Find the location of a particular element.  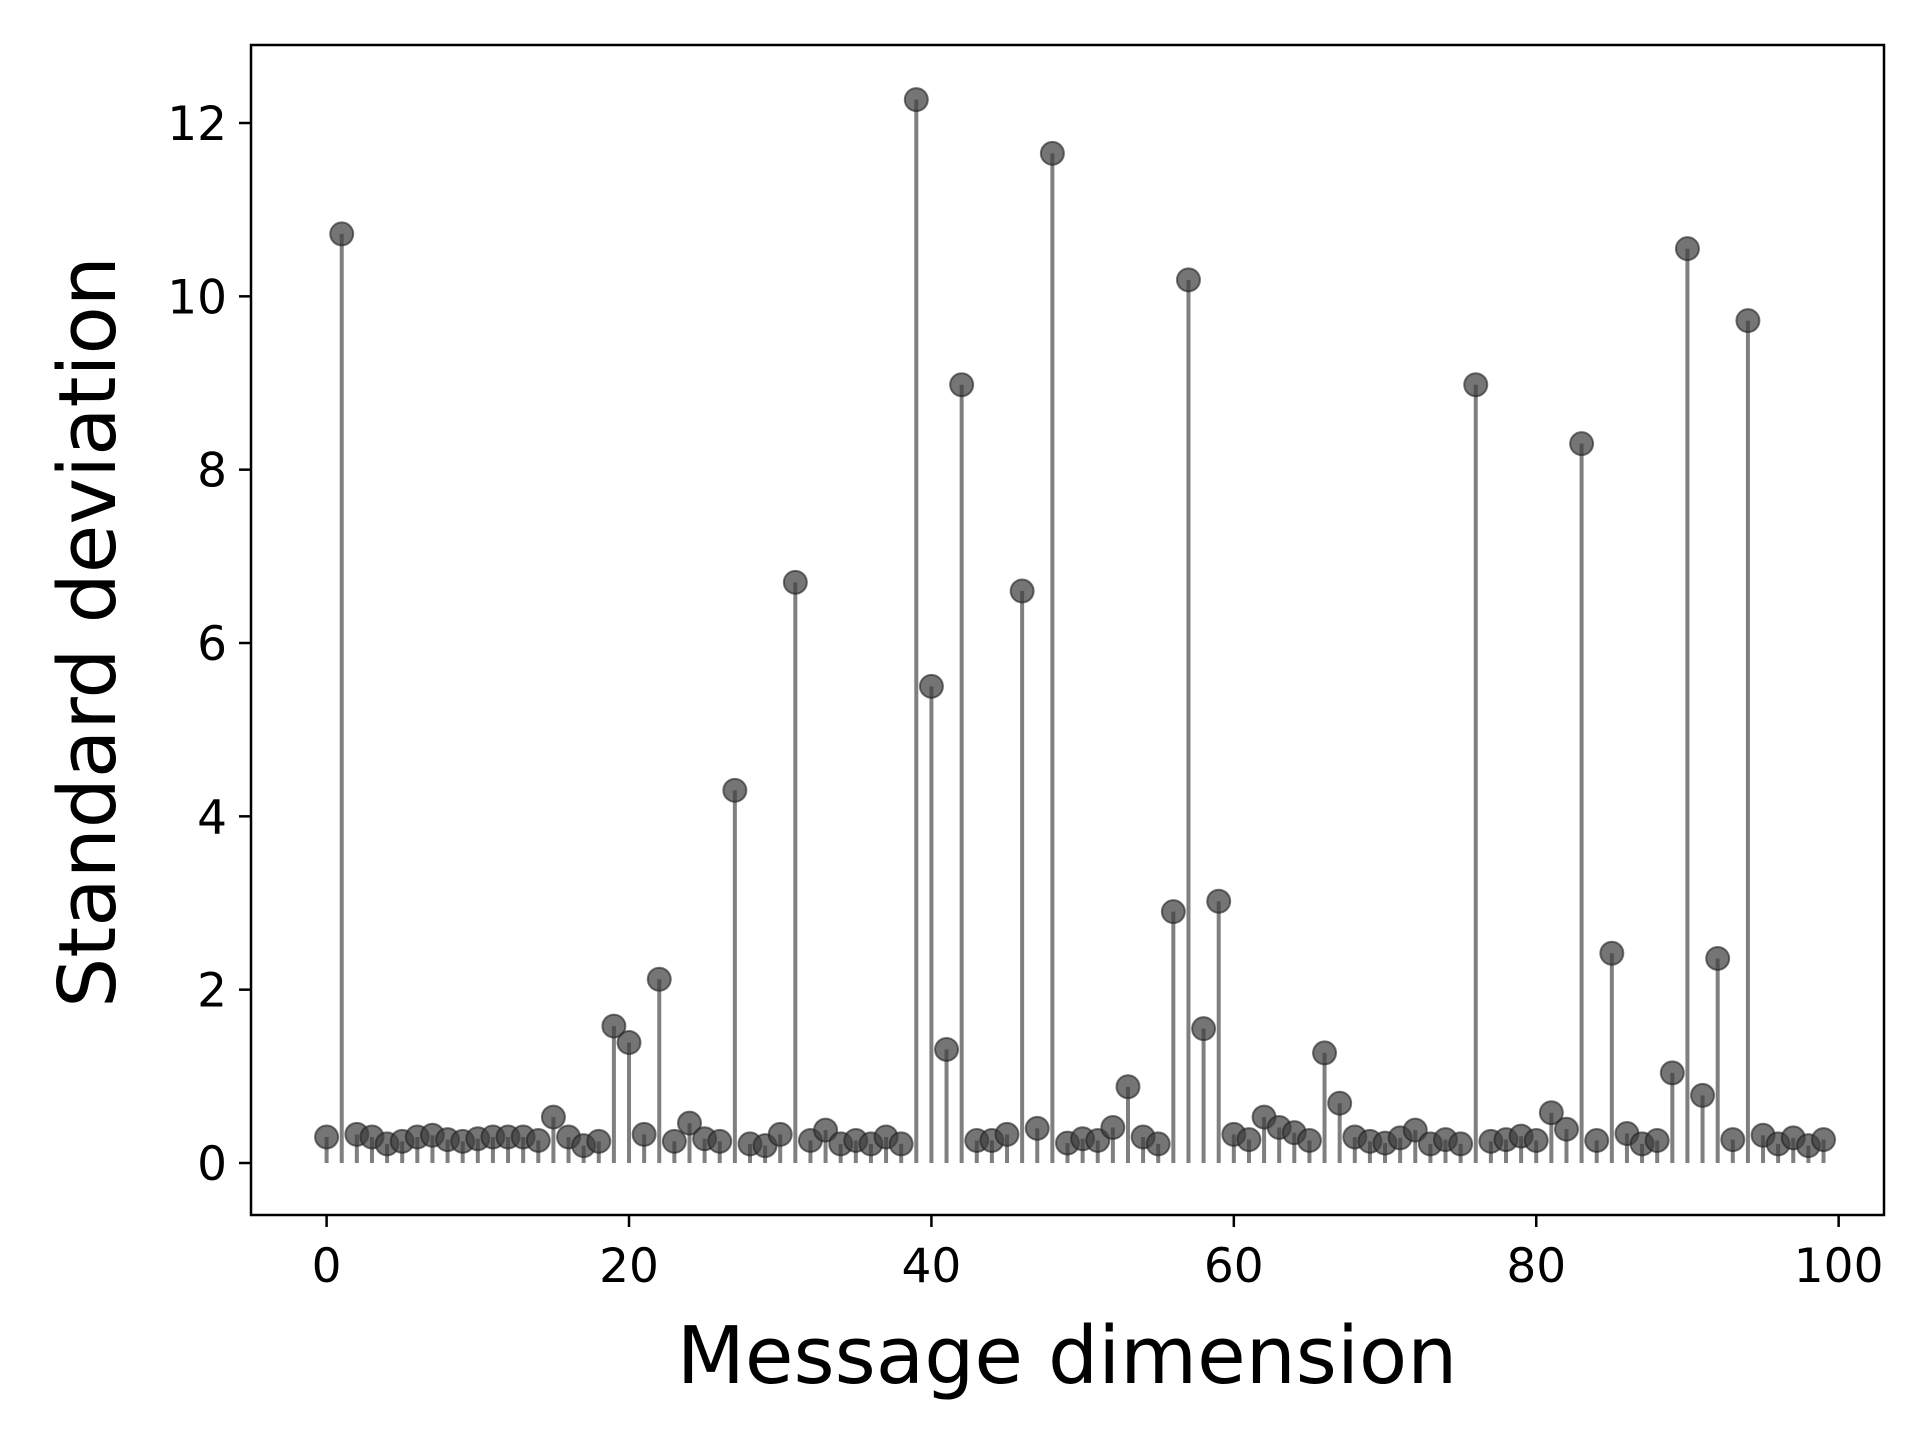

y-tick-label: 0 is located at coordinates (212, 1164).